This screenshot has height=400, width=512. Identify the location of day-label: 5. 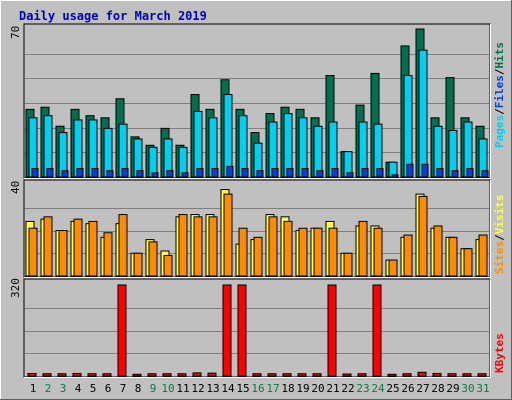
(93, 388).